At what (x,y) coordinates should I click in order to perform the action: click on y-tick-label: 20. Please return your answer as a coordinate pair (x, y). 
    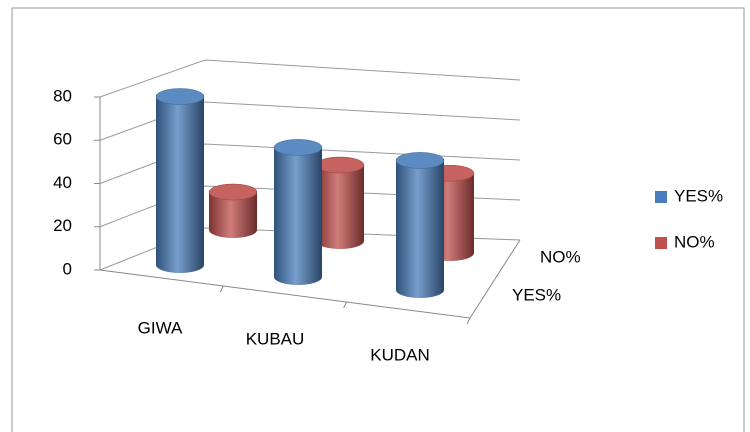
    Looking at the image, I should click on (62, 225).